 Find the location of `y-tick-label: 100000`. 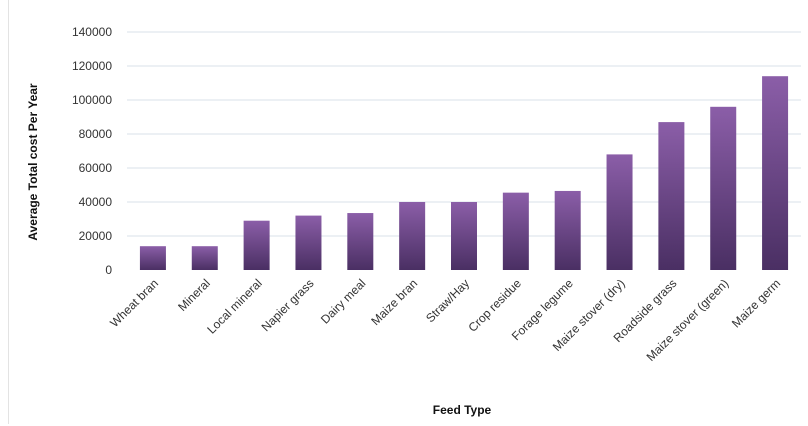

y-tick-label: 100000 is located at coordinates (92, 100).